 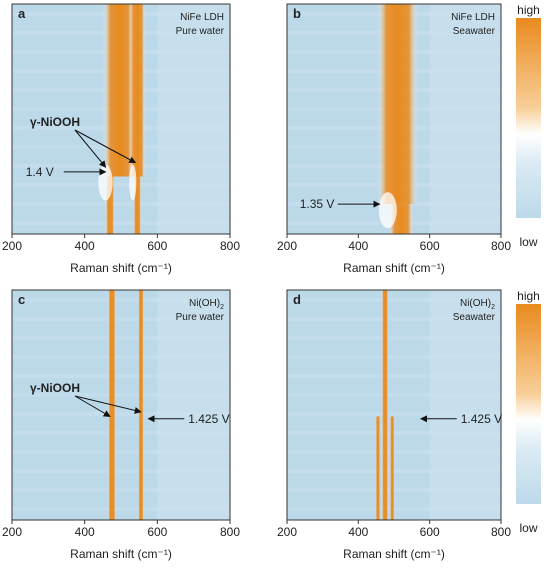 I want to click on panel-letter: b, so click(x=297, y=13).